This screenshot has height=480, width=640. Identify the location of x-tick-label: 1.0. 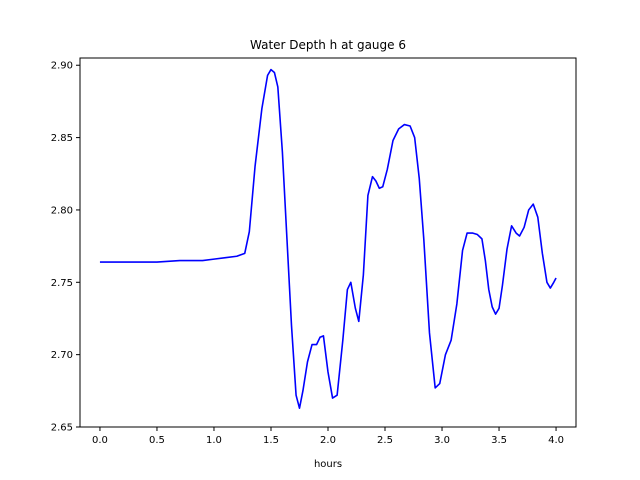
(214, 440).